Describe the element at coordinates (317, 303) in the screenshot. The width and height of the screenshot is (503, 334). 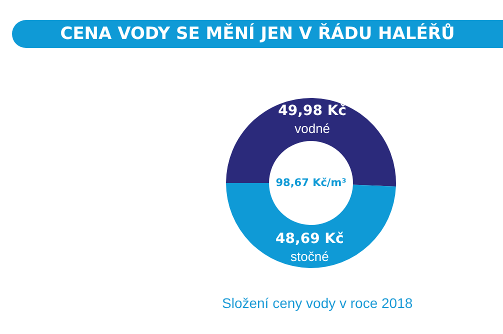
I see `text: Složení ceny vody v roce 2018` at that location.